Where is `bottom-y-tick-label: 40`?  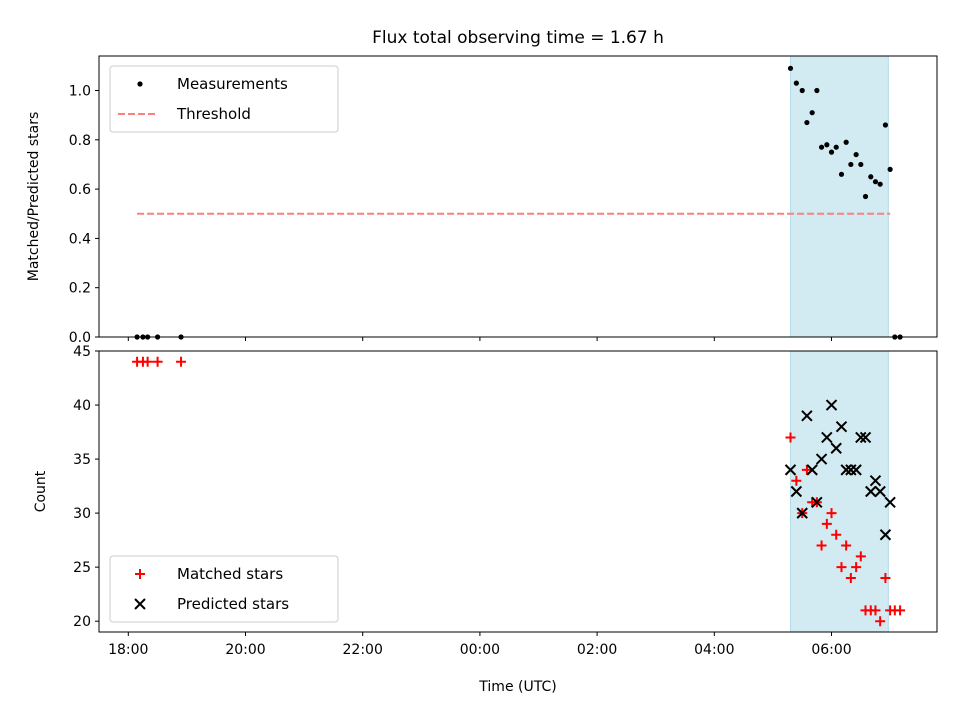
bottom-y-tick-label: 40 is located at coordinates (82, 406).